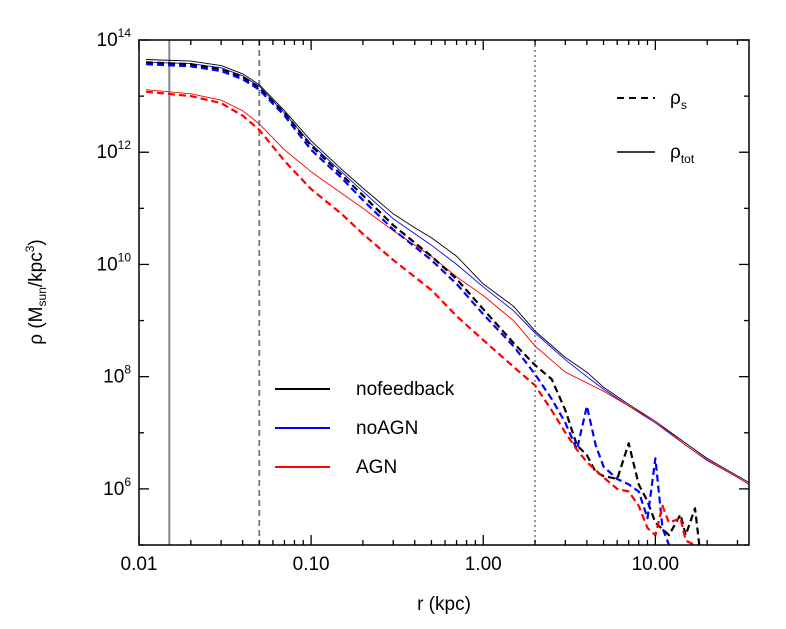  Describe the element at coordinates (444, 604) in the screenshot. I see `x-axis-label: r (kpc)` at that location.